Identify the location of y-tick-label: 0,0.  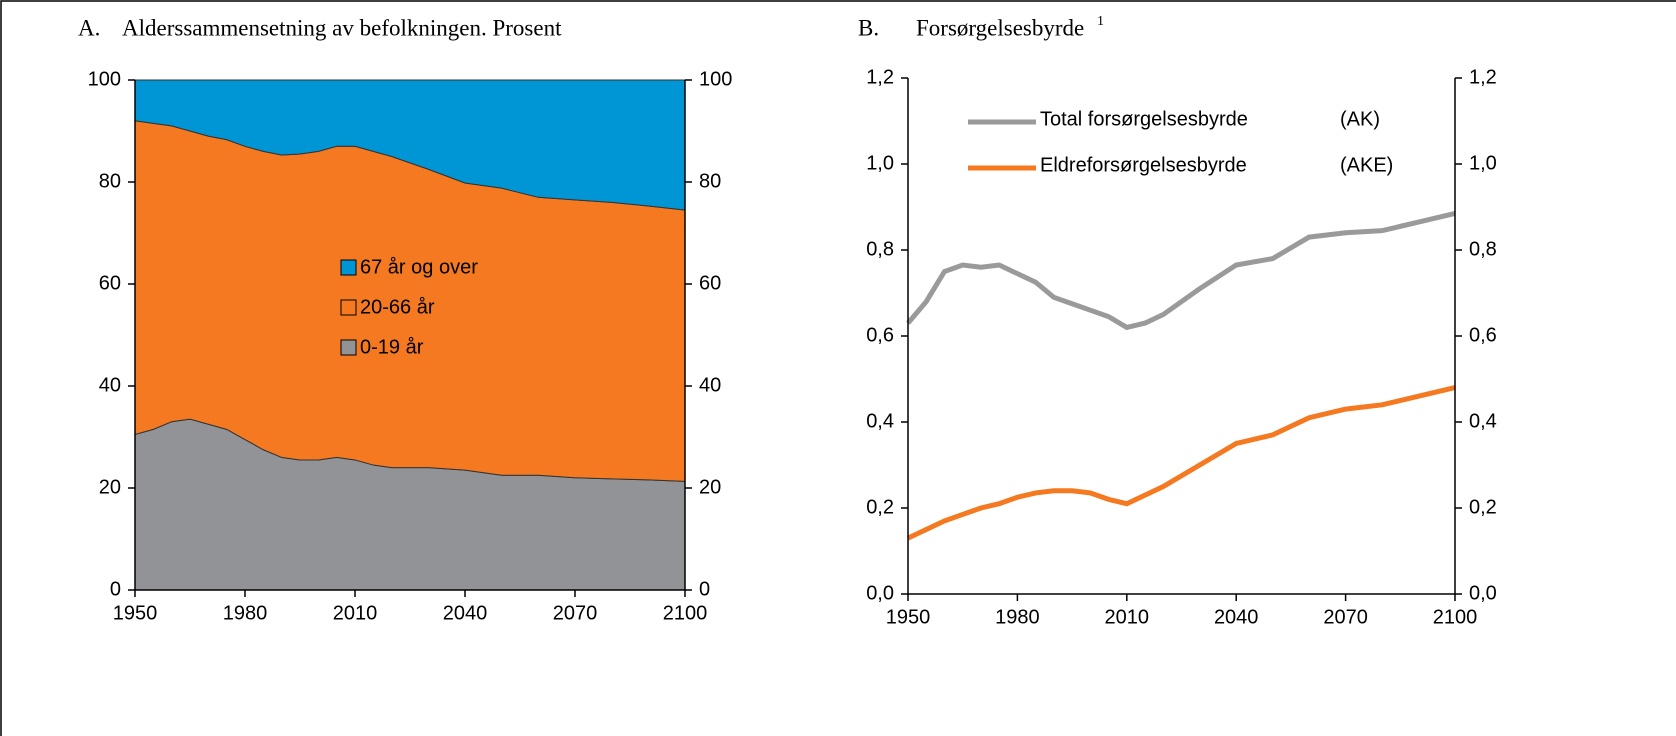
(880, 593).